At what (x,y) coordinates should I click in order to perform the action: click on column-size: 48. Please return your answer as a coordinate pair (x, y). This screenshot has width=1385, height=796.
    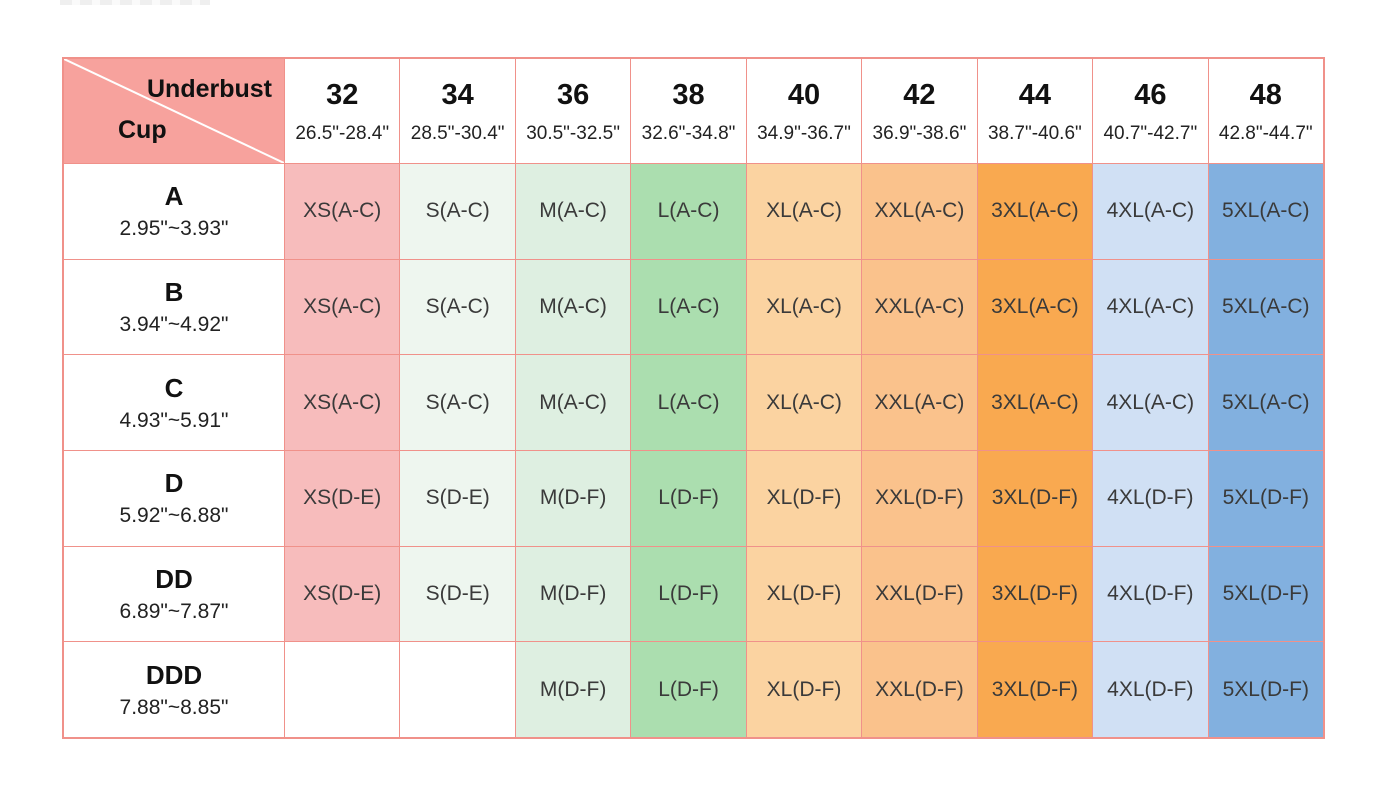
    Looking at the image, I should click on (1265, 95).